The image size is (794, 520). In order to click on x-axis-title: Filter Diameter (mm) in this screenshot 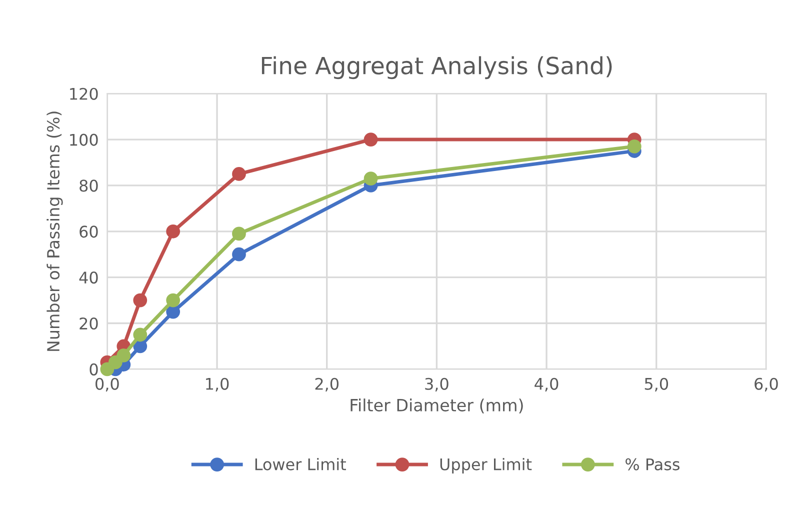, I will do `click(436, 406)`.